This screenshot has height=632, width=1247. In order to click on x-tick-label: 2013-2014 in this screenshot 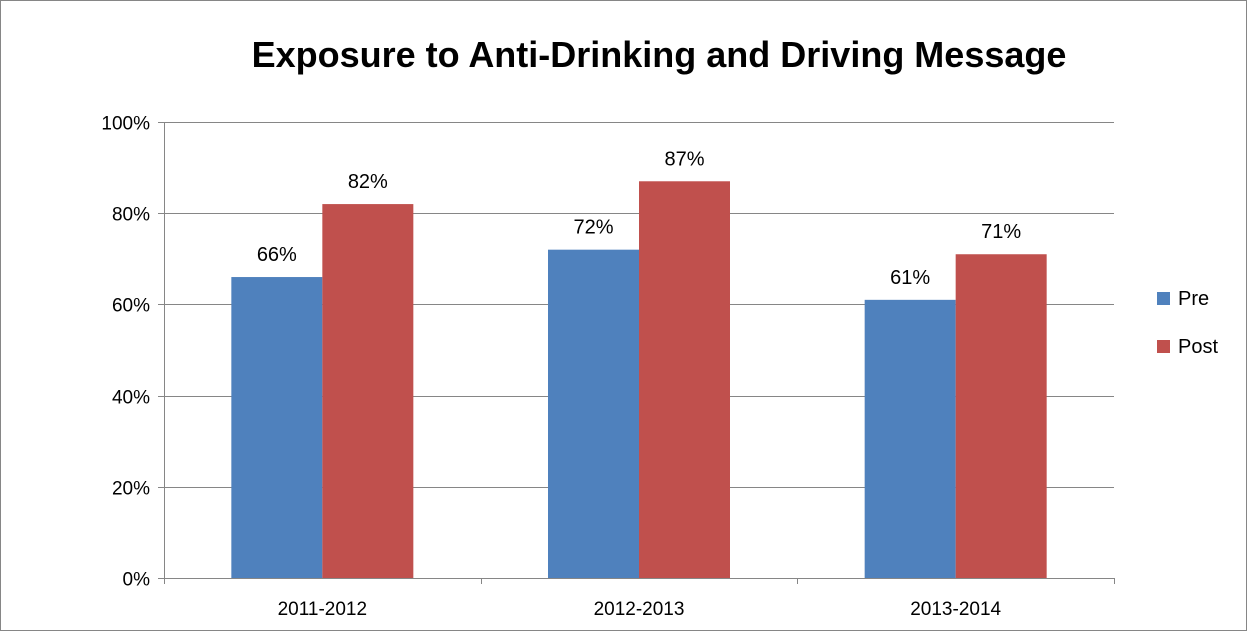, I will do `click(955, 609)`.